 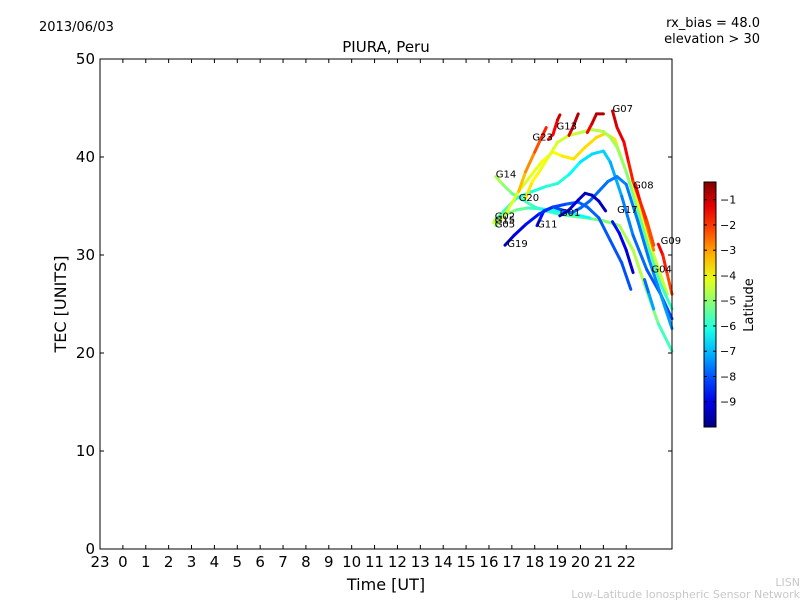 I want to click on y-tick-label: 40, so click(x=85, y=157).